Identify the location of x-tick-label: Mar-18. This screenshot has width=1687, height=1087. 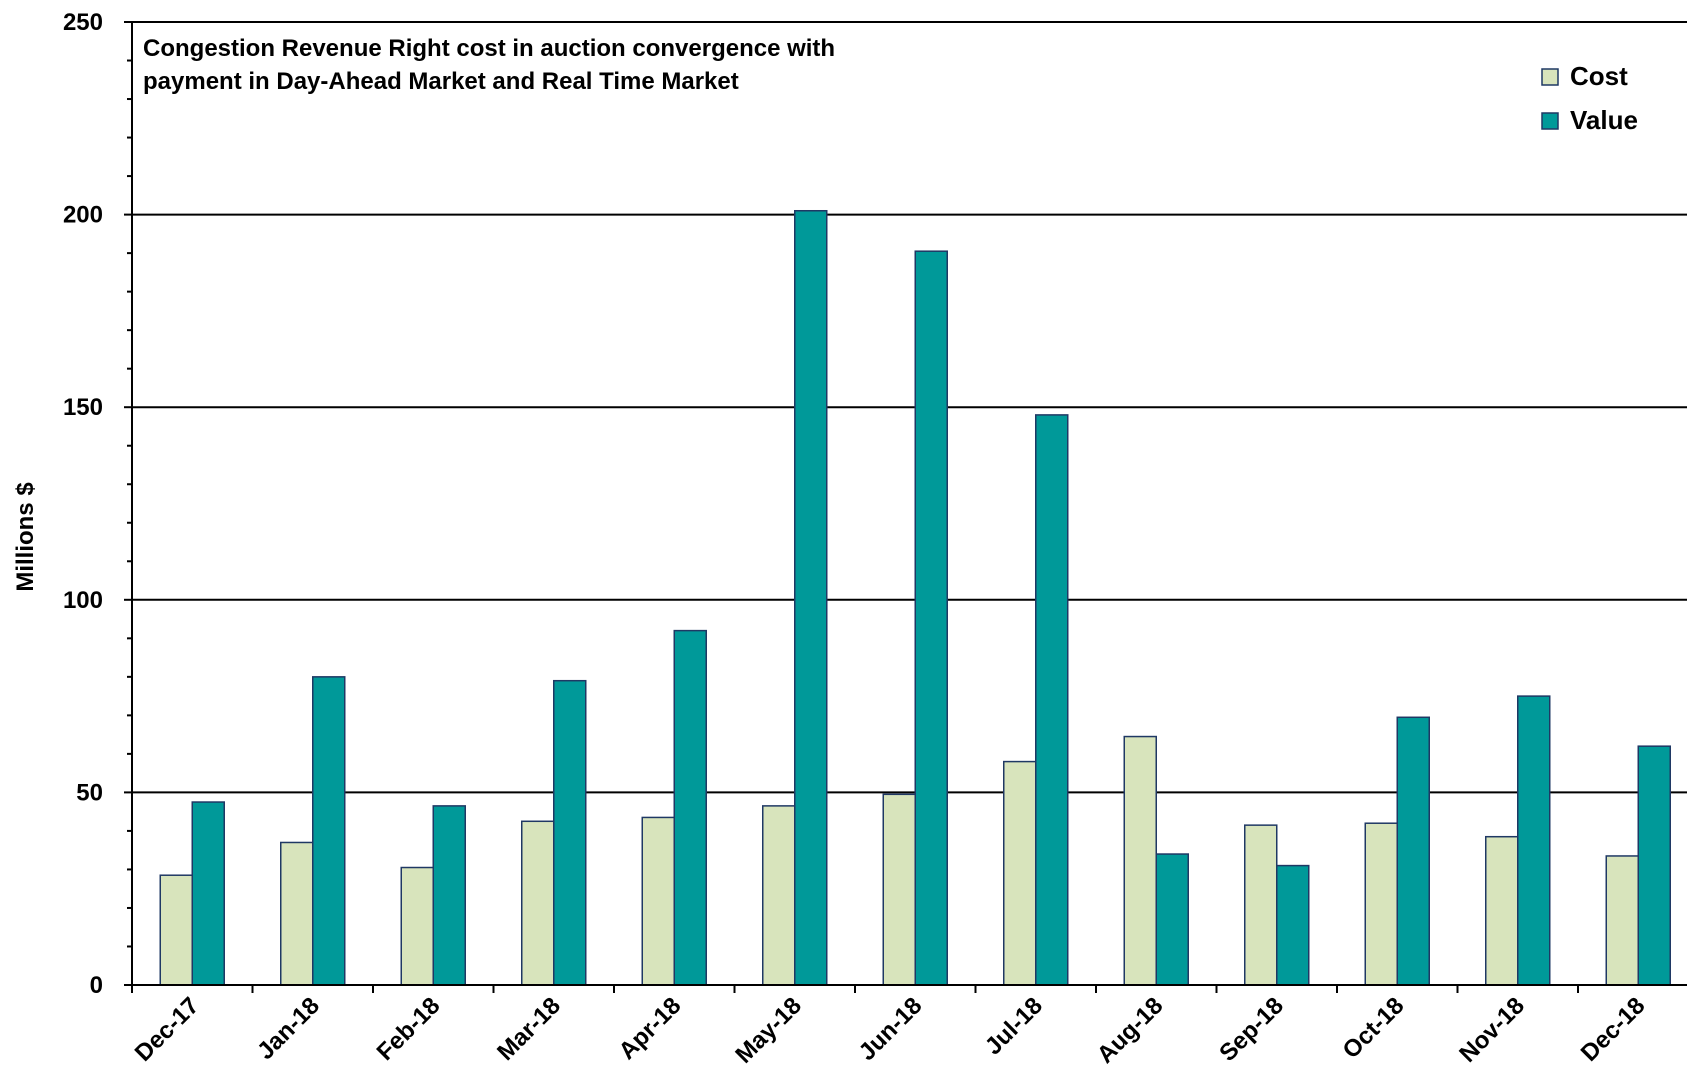
(529, 1029).